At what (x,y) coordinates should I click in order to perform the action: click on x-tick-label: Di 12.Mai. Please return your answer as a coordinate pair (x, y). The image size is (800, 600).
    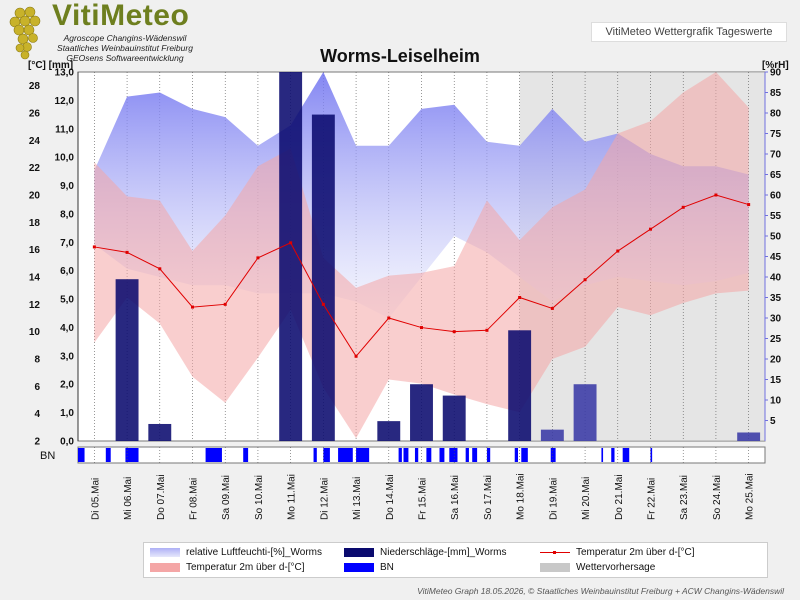
    Looking at the image, I should click on (324, 499).